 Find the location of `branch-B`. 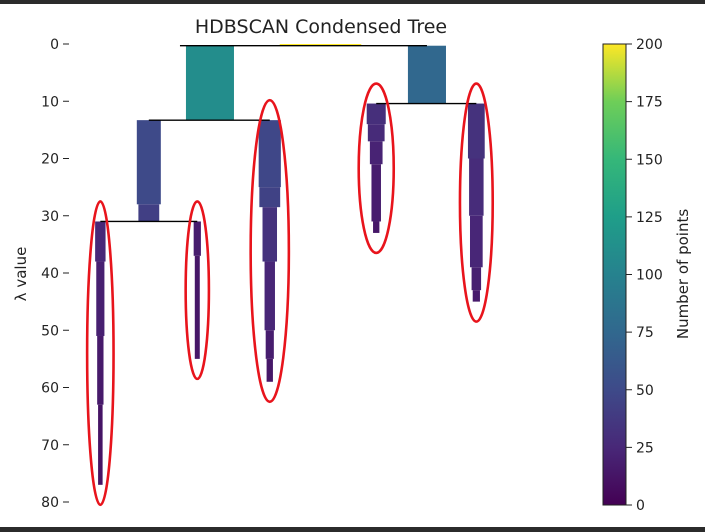

branch-B is located at coordinates (426, 74).